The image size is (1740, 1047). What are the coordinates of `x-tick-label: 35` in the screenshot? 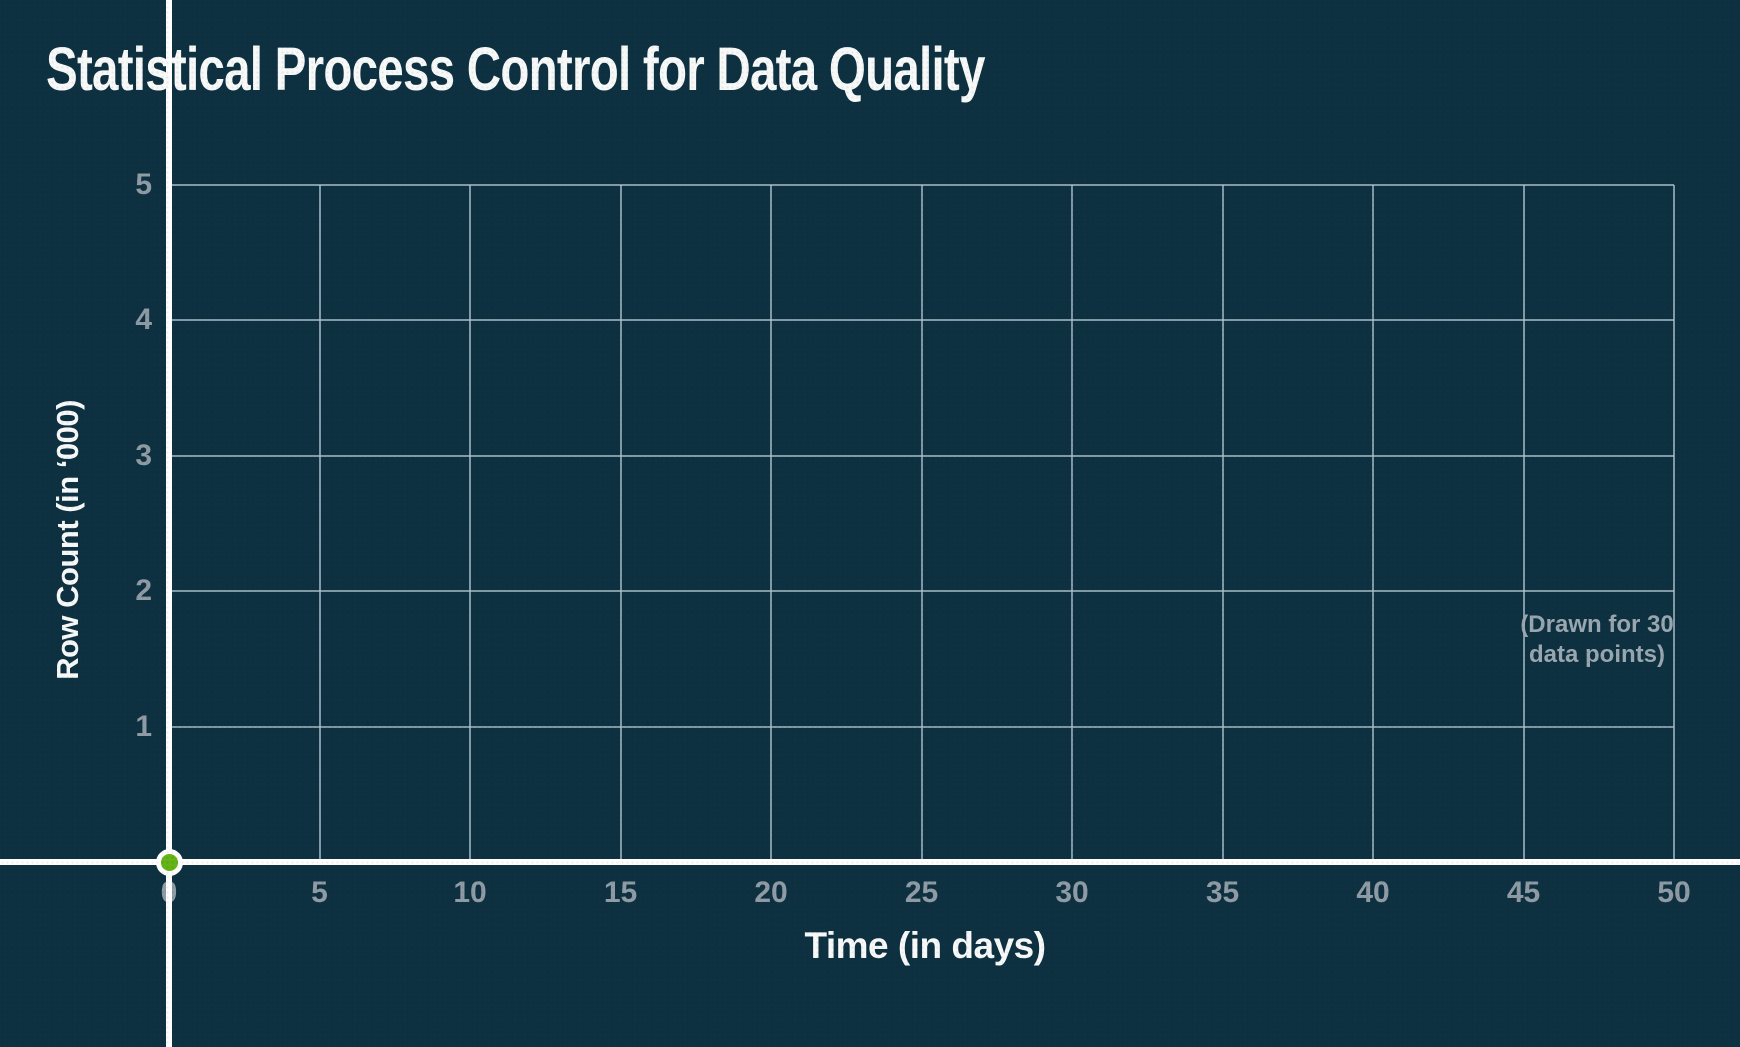 It's located at (1222, 892).